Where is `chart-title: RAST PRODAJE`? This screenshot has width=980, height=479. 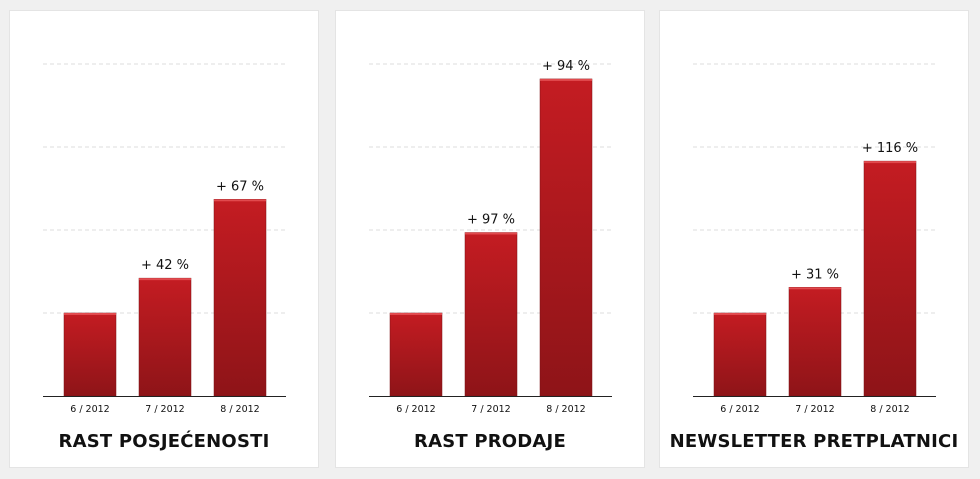 chart-title: RAST PRODAJE is located at coordinates (490, 441).